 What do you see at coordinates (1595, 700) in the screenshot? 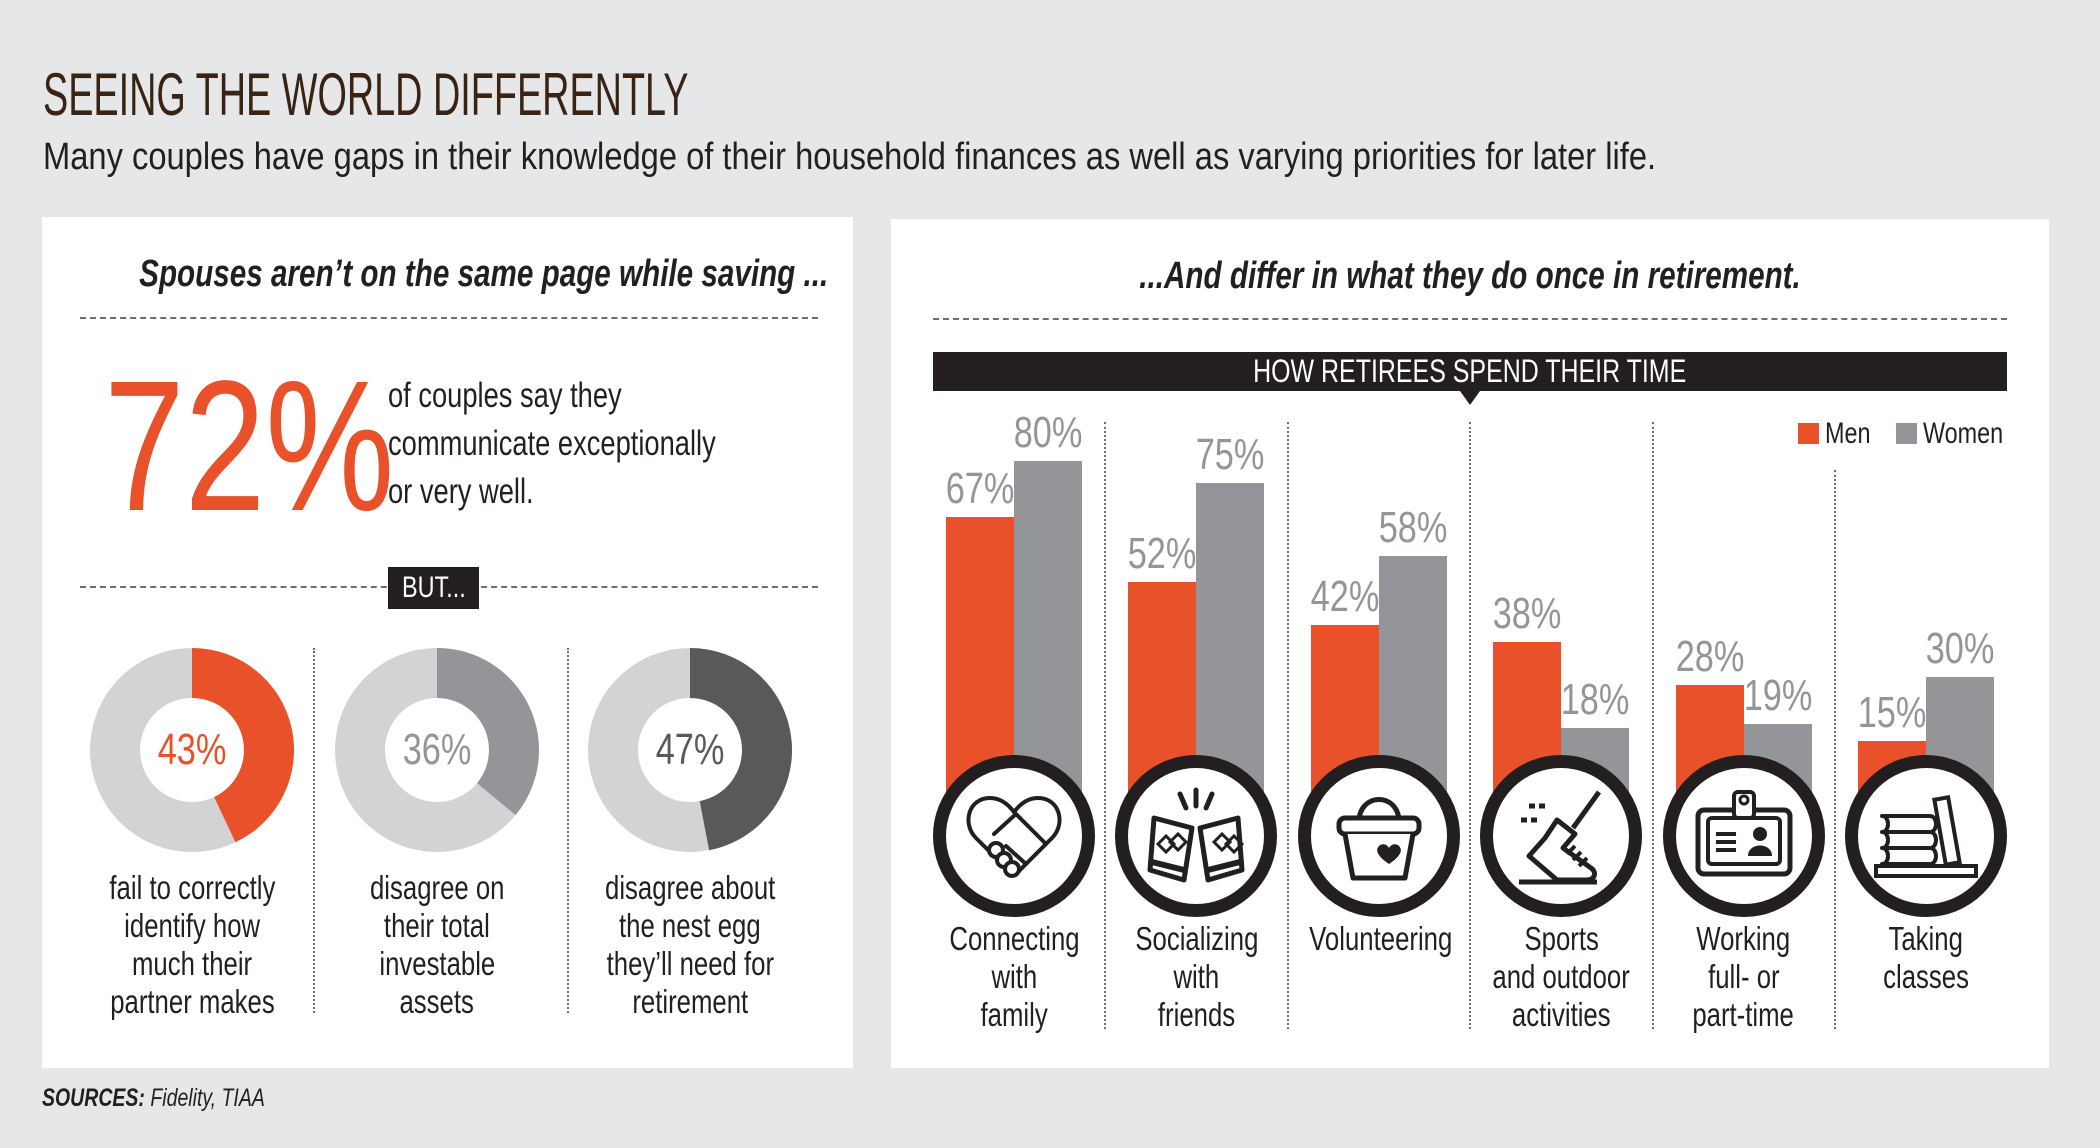
I see `bar-value-label: 18%` at bounding box center [1595, 700].